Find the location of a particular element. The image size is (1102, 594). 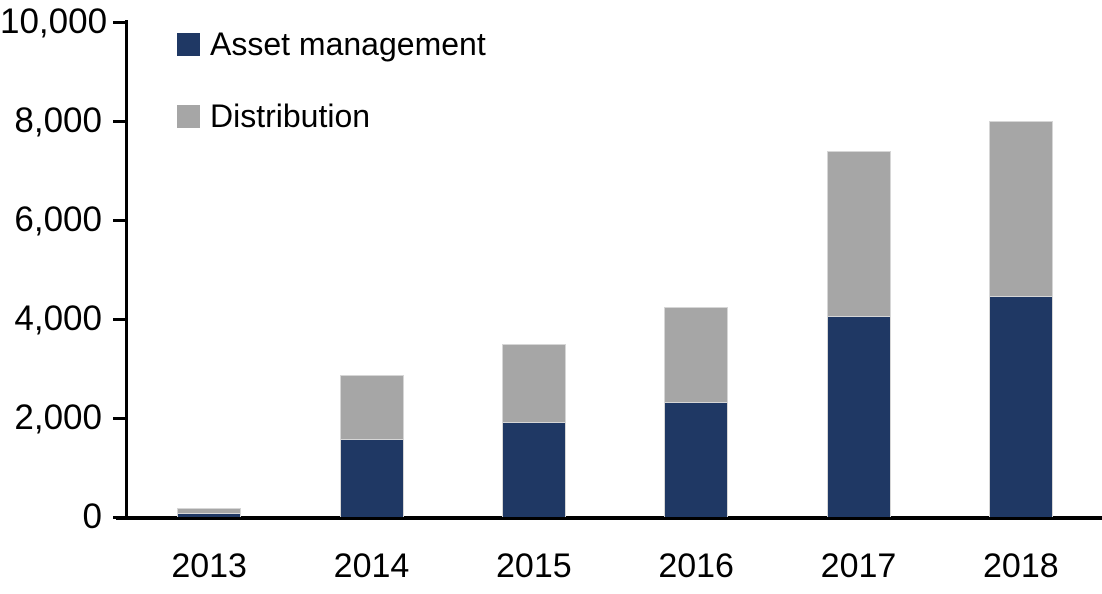

bar-2013-distribution is located at coordinates (209, 511).